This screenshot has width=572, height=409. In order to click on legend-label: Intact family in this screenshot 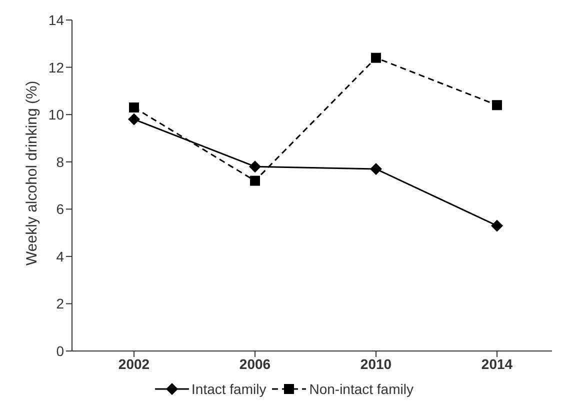, I will do `click(229, 389)`.